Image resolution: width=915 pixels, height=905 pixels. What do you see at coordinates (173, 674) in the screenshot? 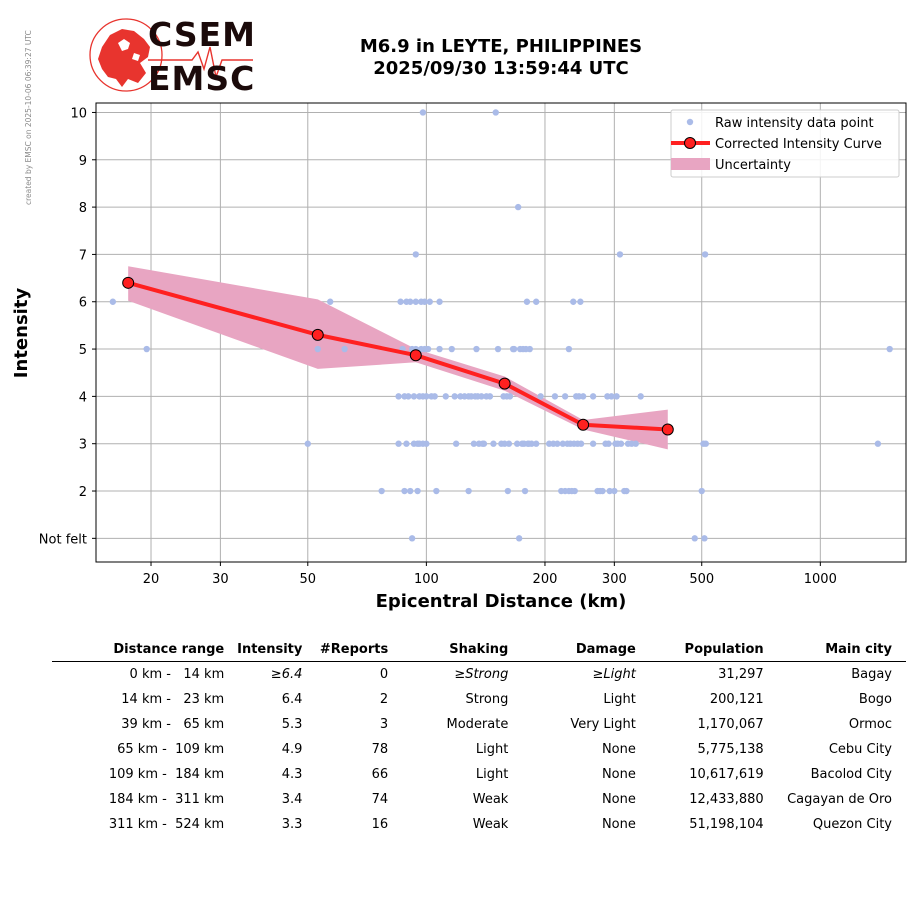
I see `distance-range-cell: 0 km - 14 km` at bounding box center [173, 674].